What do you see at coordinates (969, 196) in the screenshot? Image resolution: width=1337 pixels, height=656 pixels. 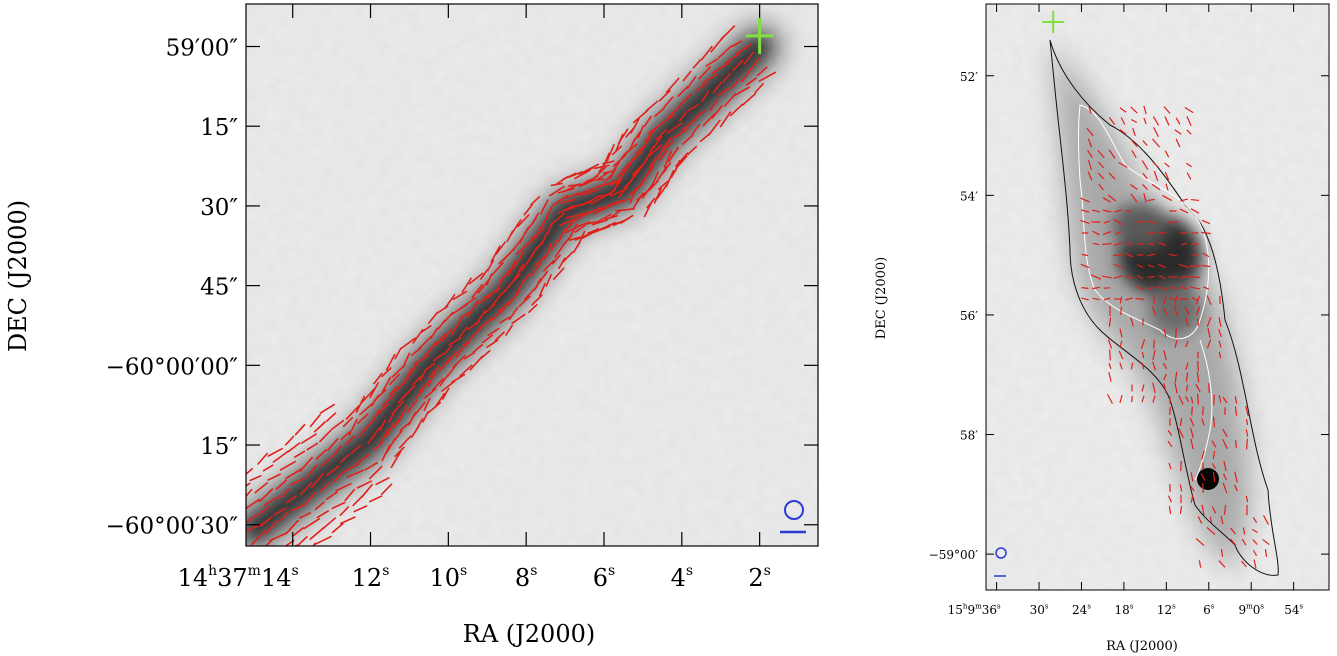 I see `right-y-tick-label: 54′` at bounding box center [969, 196].